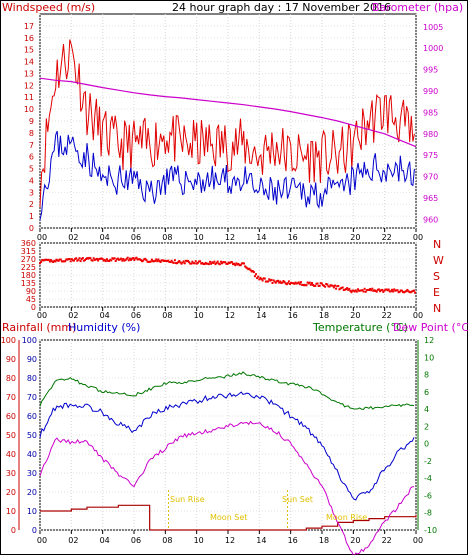  I want to click on humidity-y-tick-label: 60, so click(32, 416).